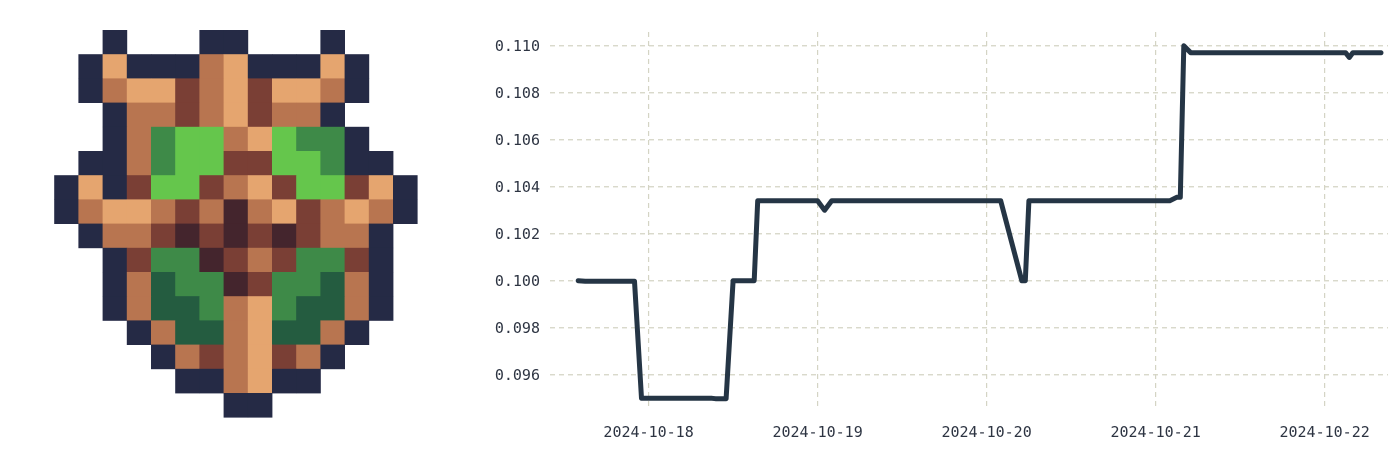 The width and height of the screenshot is (1399, 454). Describe the element at coordinates (517, 187) in the screenshot. I see `y-tick-label: 0.104` at that location.